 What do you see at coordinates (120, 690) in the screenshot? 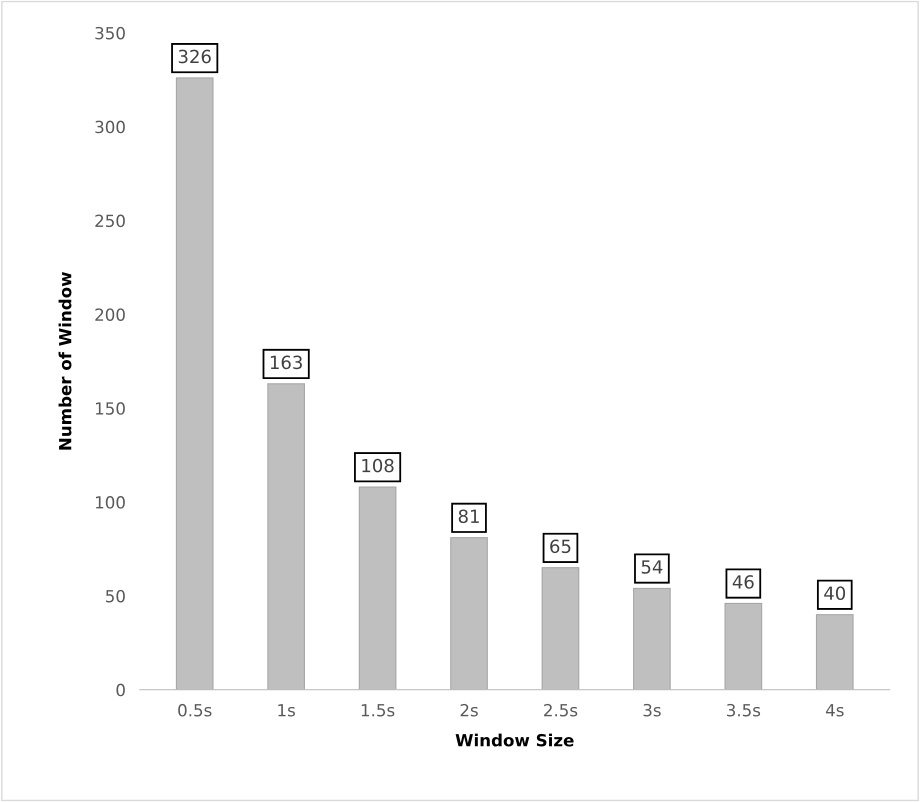
I see `y-tick-label: 0` at bounding box center [120, 690].